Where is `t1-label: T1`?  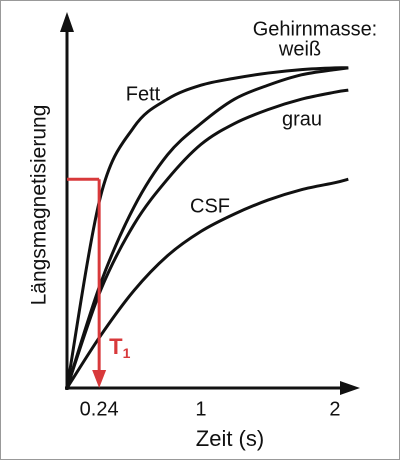
t1-label: T1 is located at coordinates (119, 347).